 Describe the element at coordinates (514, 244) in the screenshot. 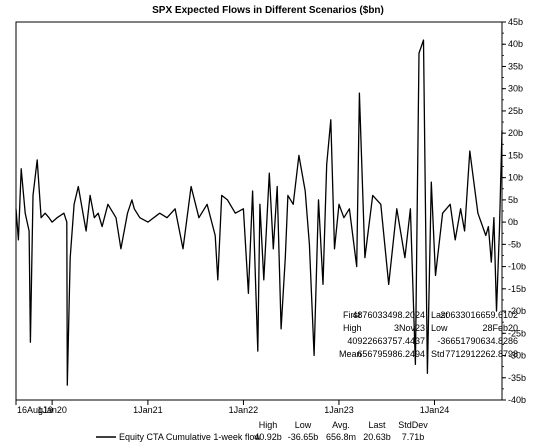

I see `y-tick-label: -5b` at that location.